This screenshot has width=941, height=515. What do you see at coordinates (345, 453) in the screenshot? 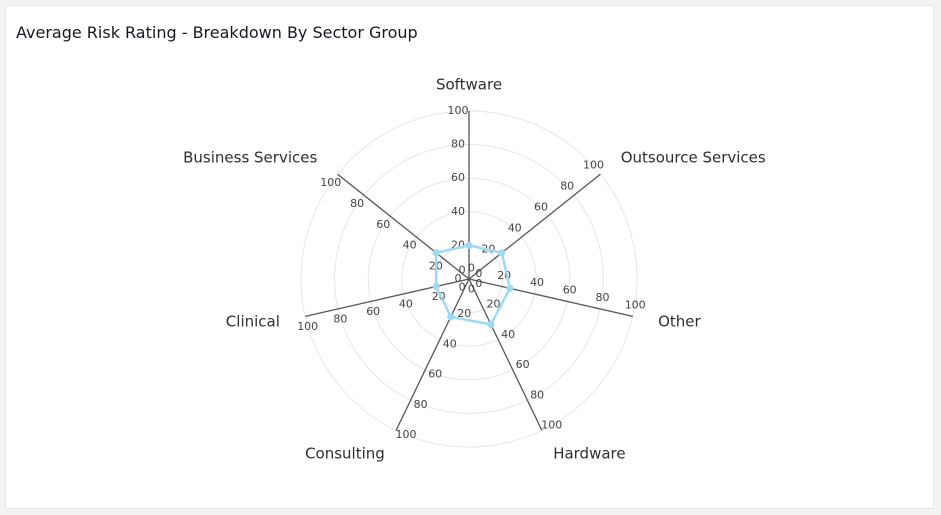
I see `category-label: Consulting` at bounding box center [345, 453].